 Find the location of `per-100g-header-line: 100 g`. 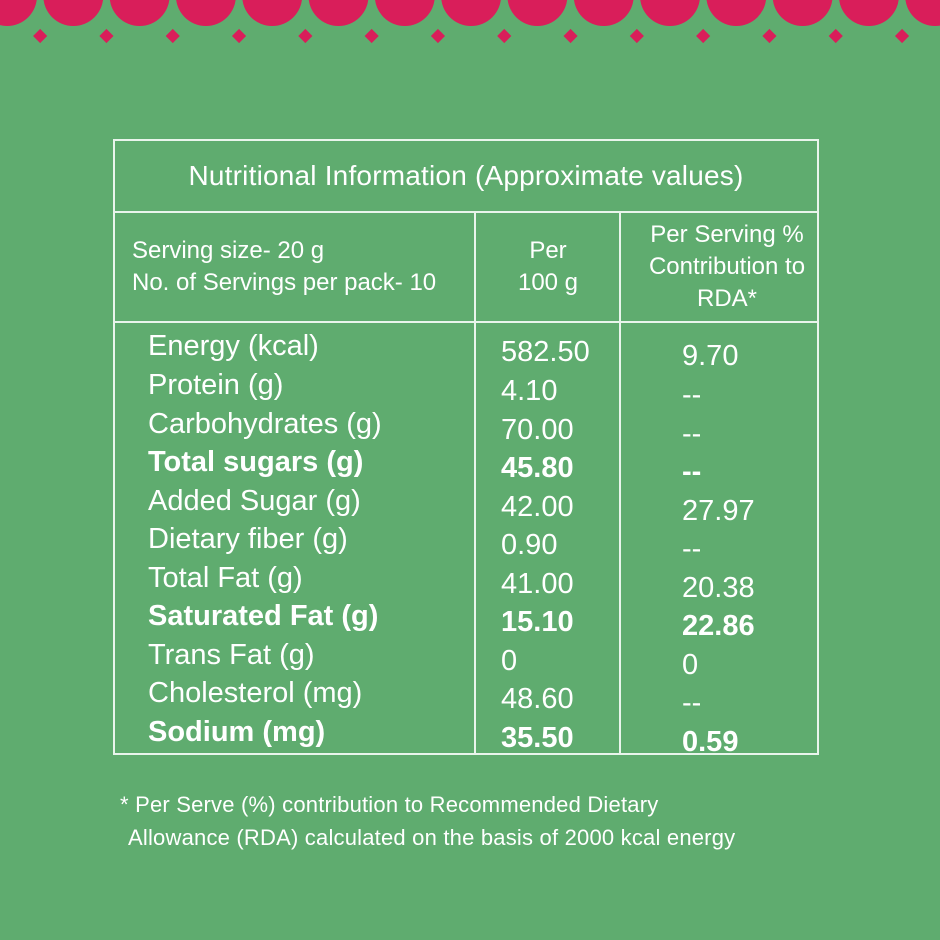

per-100g-header-line: 100 g is located at coordinates (548, 282).